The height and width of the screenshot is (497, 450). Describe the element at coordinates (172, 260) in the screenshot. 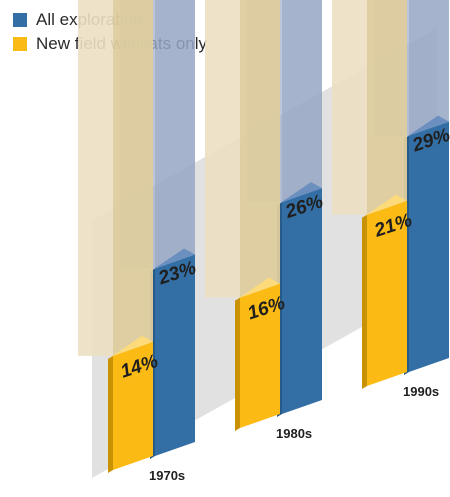

I see `bar-all-exploration-1970s-top-face` at that location.